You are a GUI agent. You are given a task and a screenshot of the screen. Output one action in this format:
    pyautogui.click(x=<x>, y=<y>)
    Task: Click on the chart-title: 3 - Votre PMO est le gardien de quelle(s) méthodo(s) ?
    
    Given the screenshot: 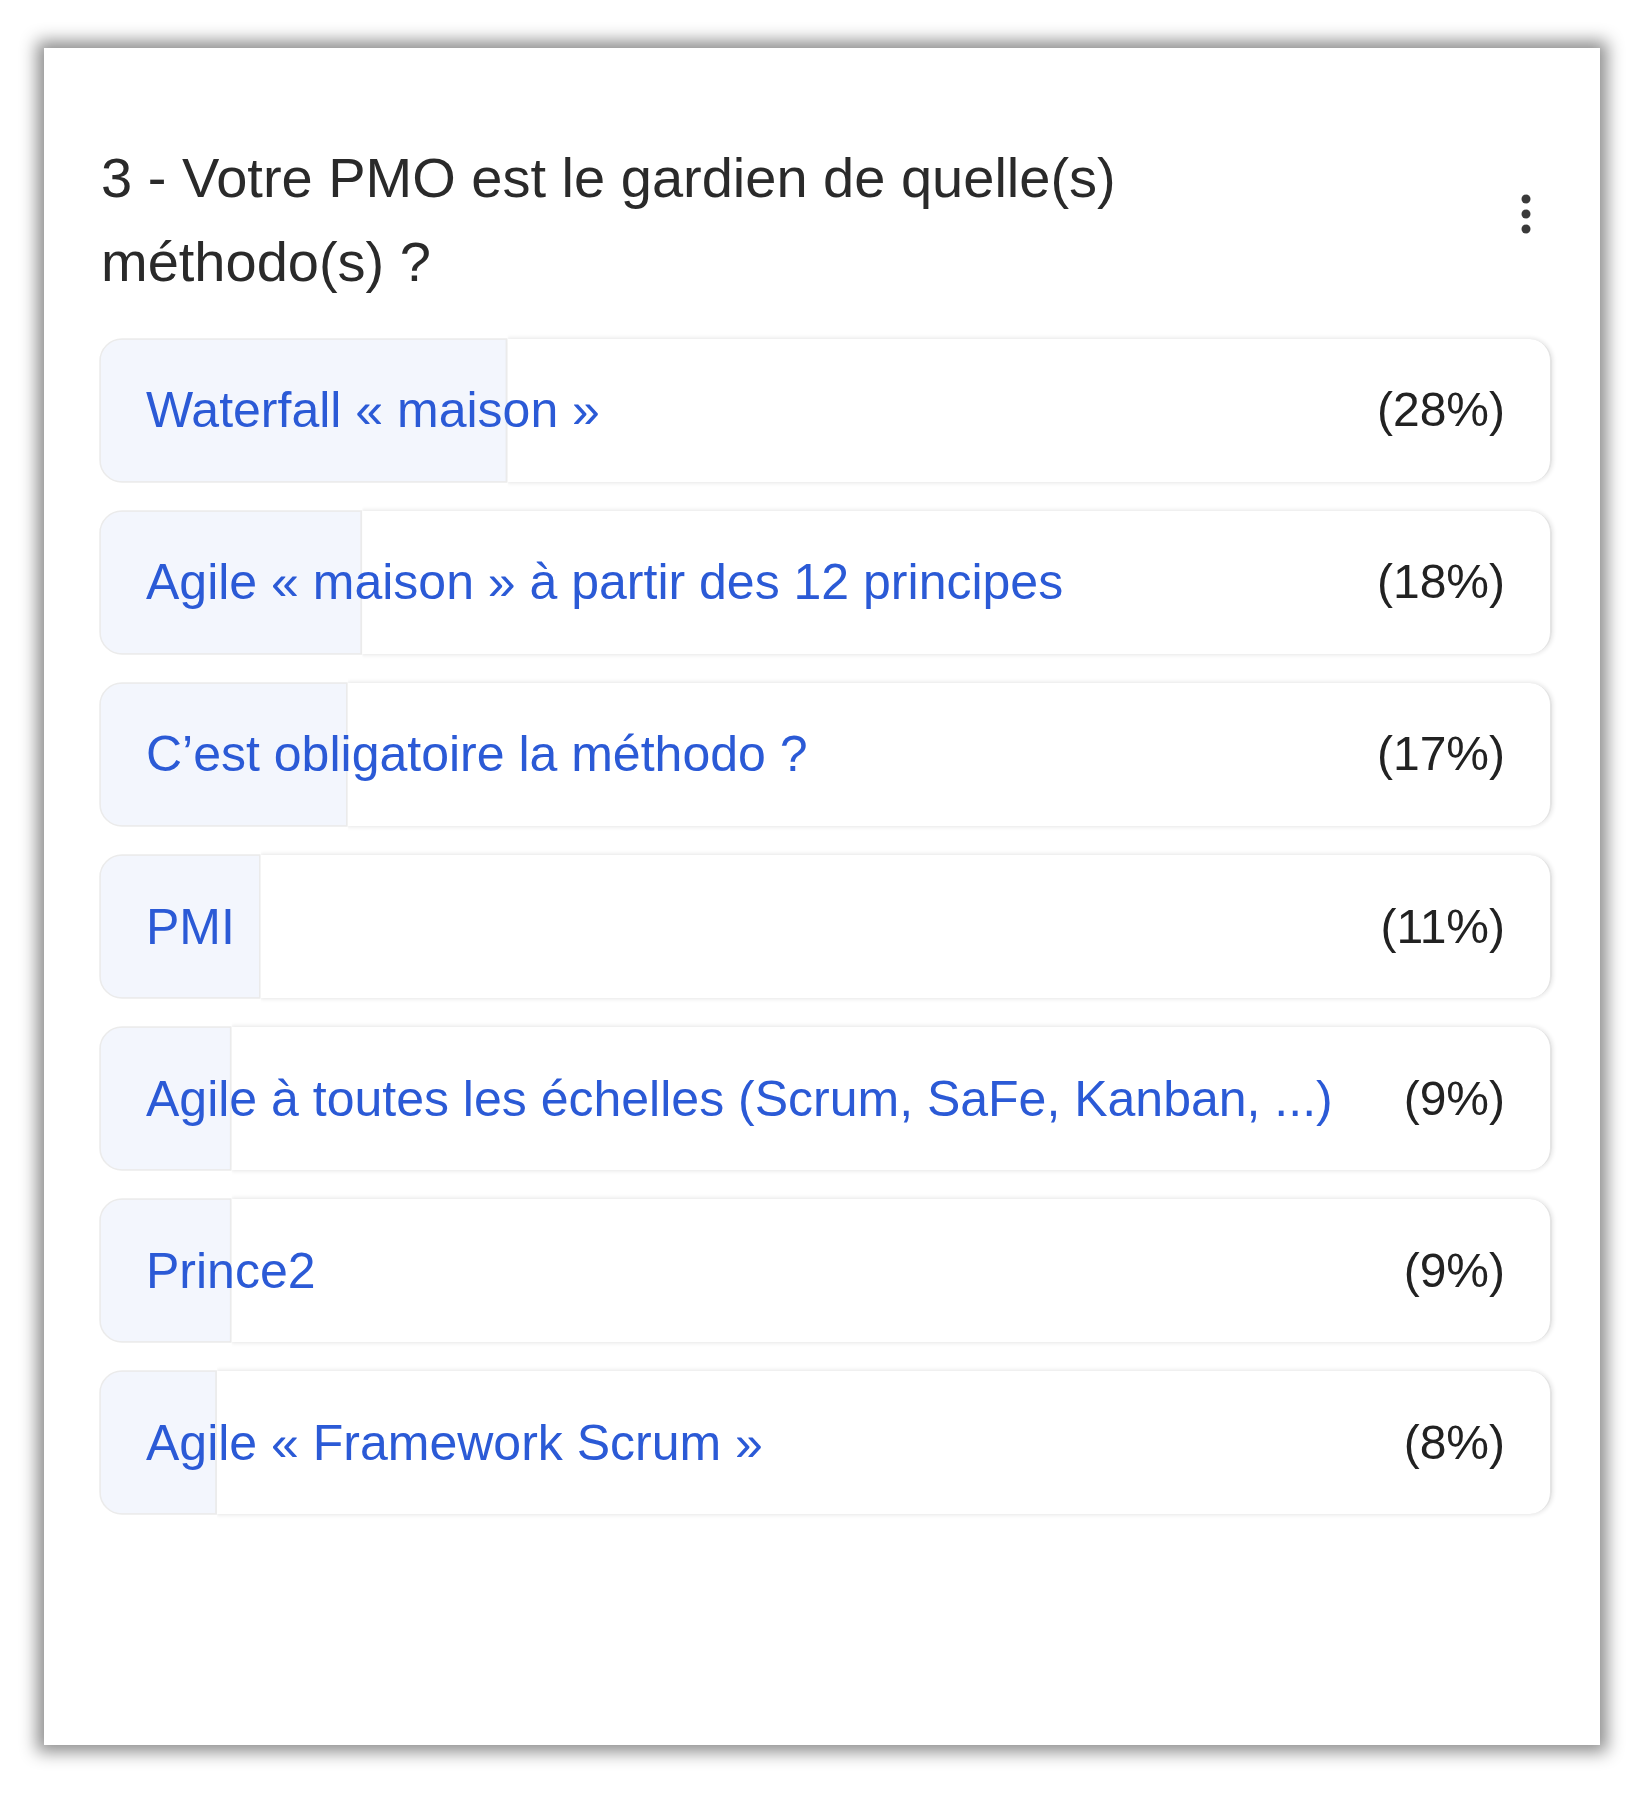 What is the action you would take?
    pyautogui.click(x=609, y=220)
    